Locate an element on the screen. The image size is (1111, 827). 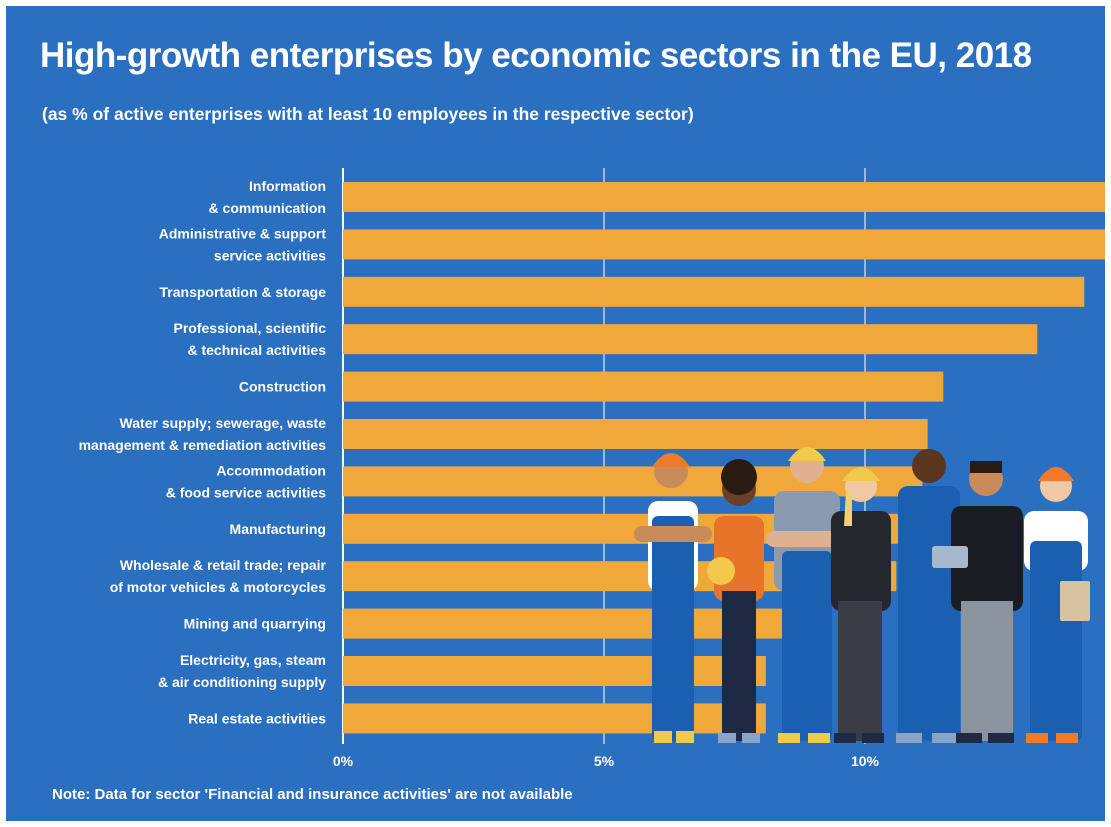
category-label: & communication is located at coordinates (267, 208).